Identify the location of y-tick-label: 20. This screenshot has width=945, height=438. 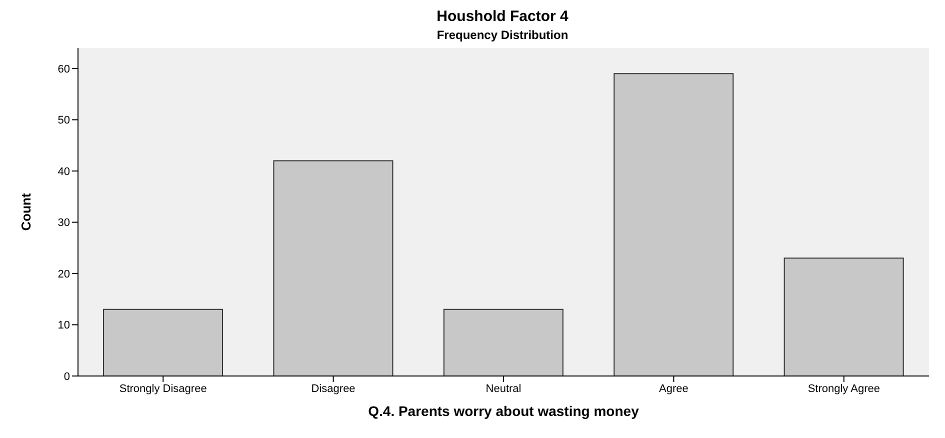
(64, 274).